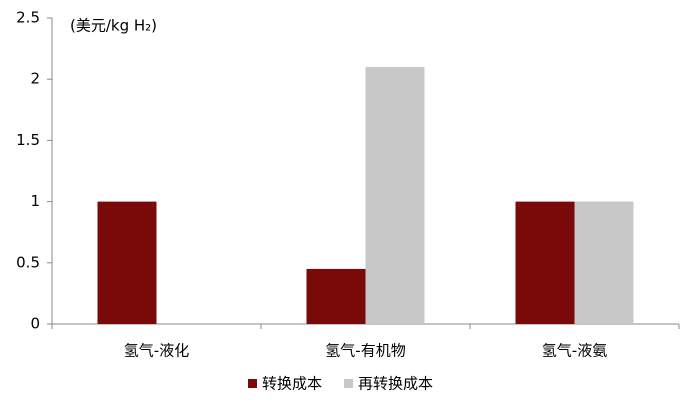 The image size is (700, 404). I want to click on y-tick-label: 0.5, so click(28, 262).